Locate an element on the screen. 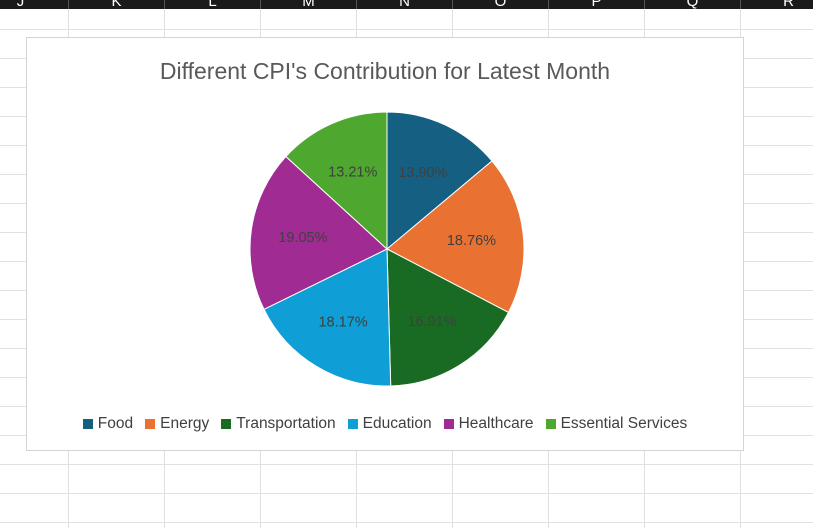 The image size is (813, 528). legend-label: Education is located at coordinates (397, 423).